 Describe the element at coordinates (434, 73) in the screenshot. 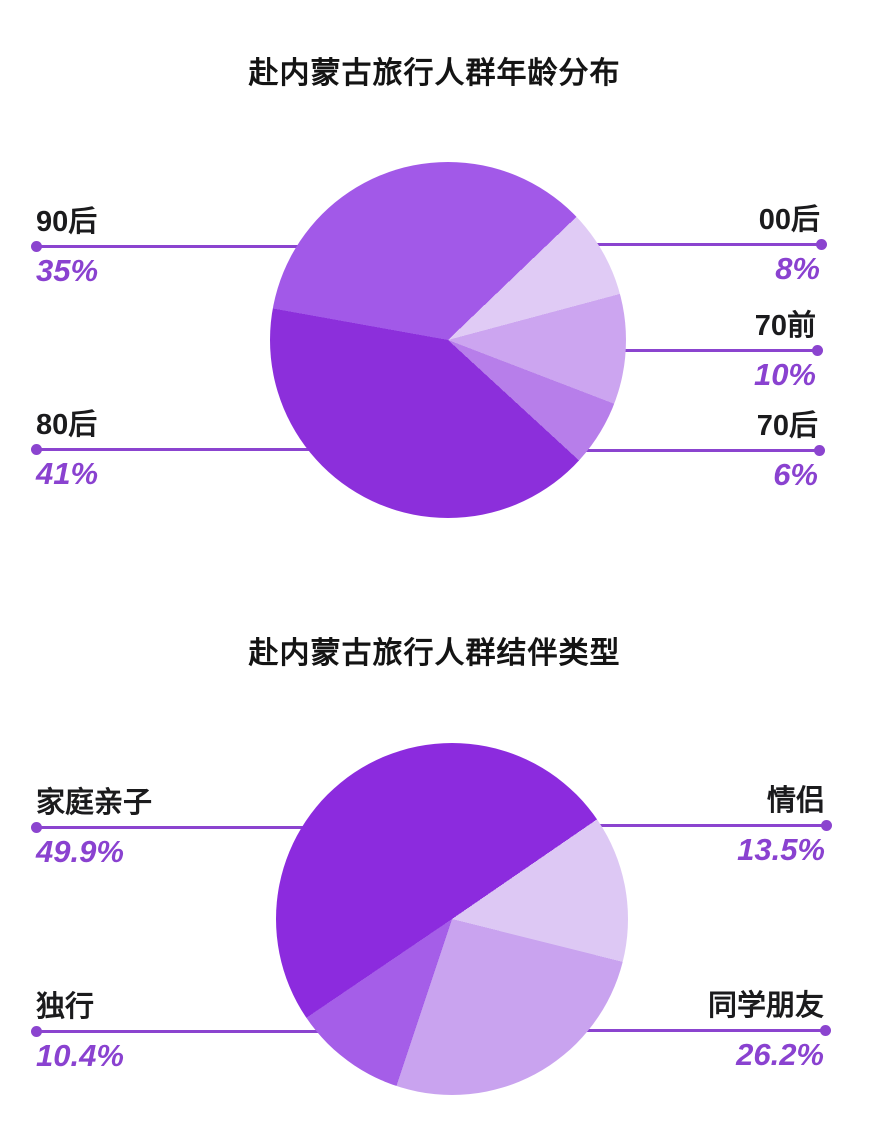

I see `chart-1-title: 赴内蒙古旅行人群年龄分布` at that location.